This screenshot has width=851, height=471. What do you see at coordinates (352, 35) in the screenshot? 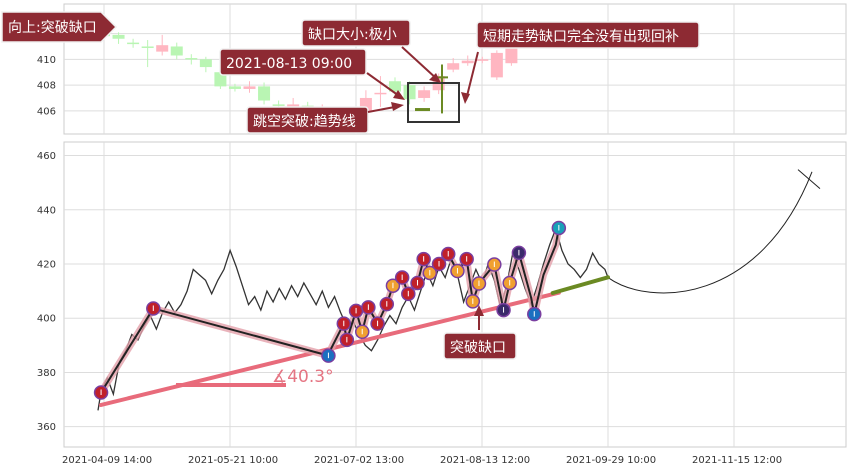
I see `gap-size-label: 缺口大小:极小` at bounding box center [352, 35].